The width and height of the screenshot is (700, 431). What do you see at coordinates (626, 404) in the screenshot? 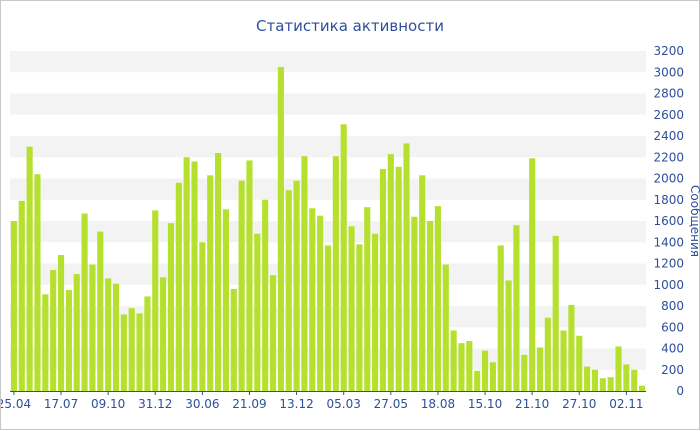
I see `x-tick-label: 02.11` at bounding box center [626, 404].